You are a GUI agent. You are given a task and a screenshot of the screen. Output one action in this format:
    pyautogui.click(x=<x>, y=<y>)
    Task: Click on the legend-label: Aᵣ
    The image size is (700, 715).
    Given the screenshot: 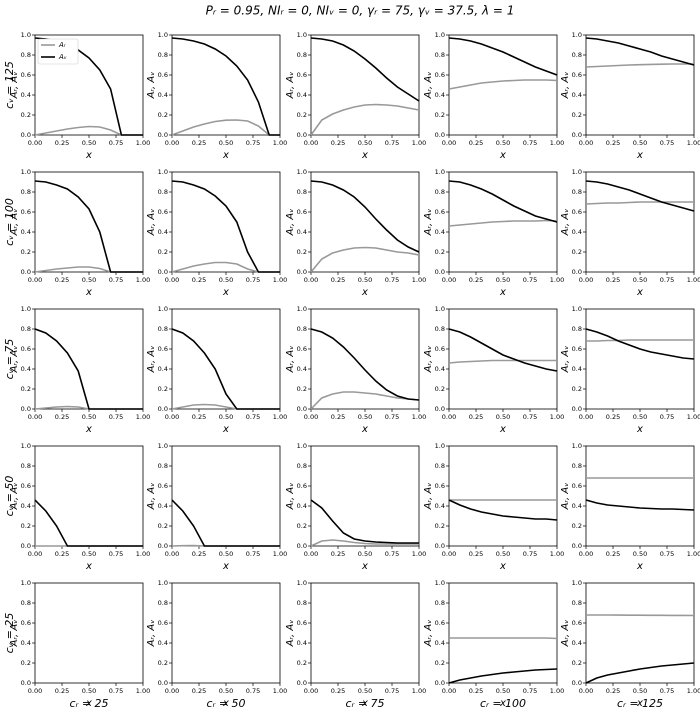 What is the action you would take?
    pyautogui.click(x=62, y=45)
    